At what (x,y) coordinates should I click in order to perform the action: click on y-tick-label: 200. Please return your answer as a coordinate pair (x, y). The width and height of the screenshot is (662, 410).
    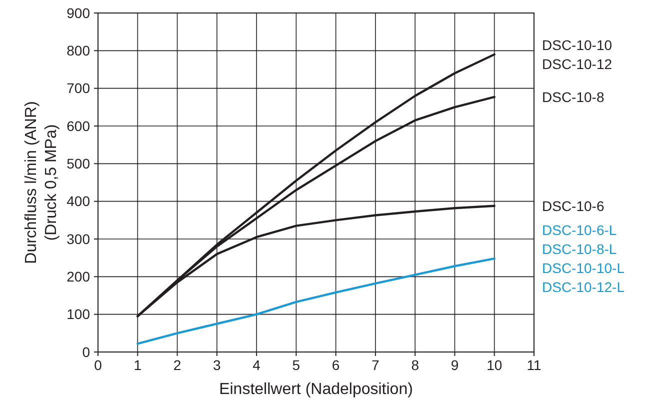
    Looking at the image, I should click on (78, 276).